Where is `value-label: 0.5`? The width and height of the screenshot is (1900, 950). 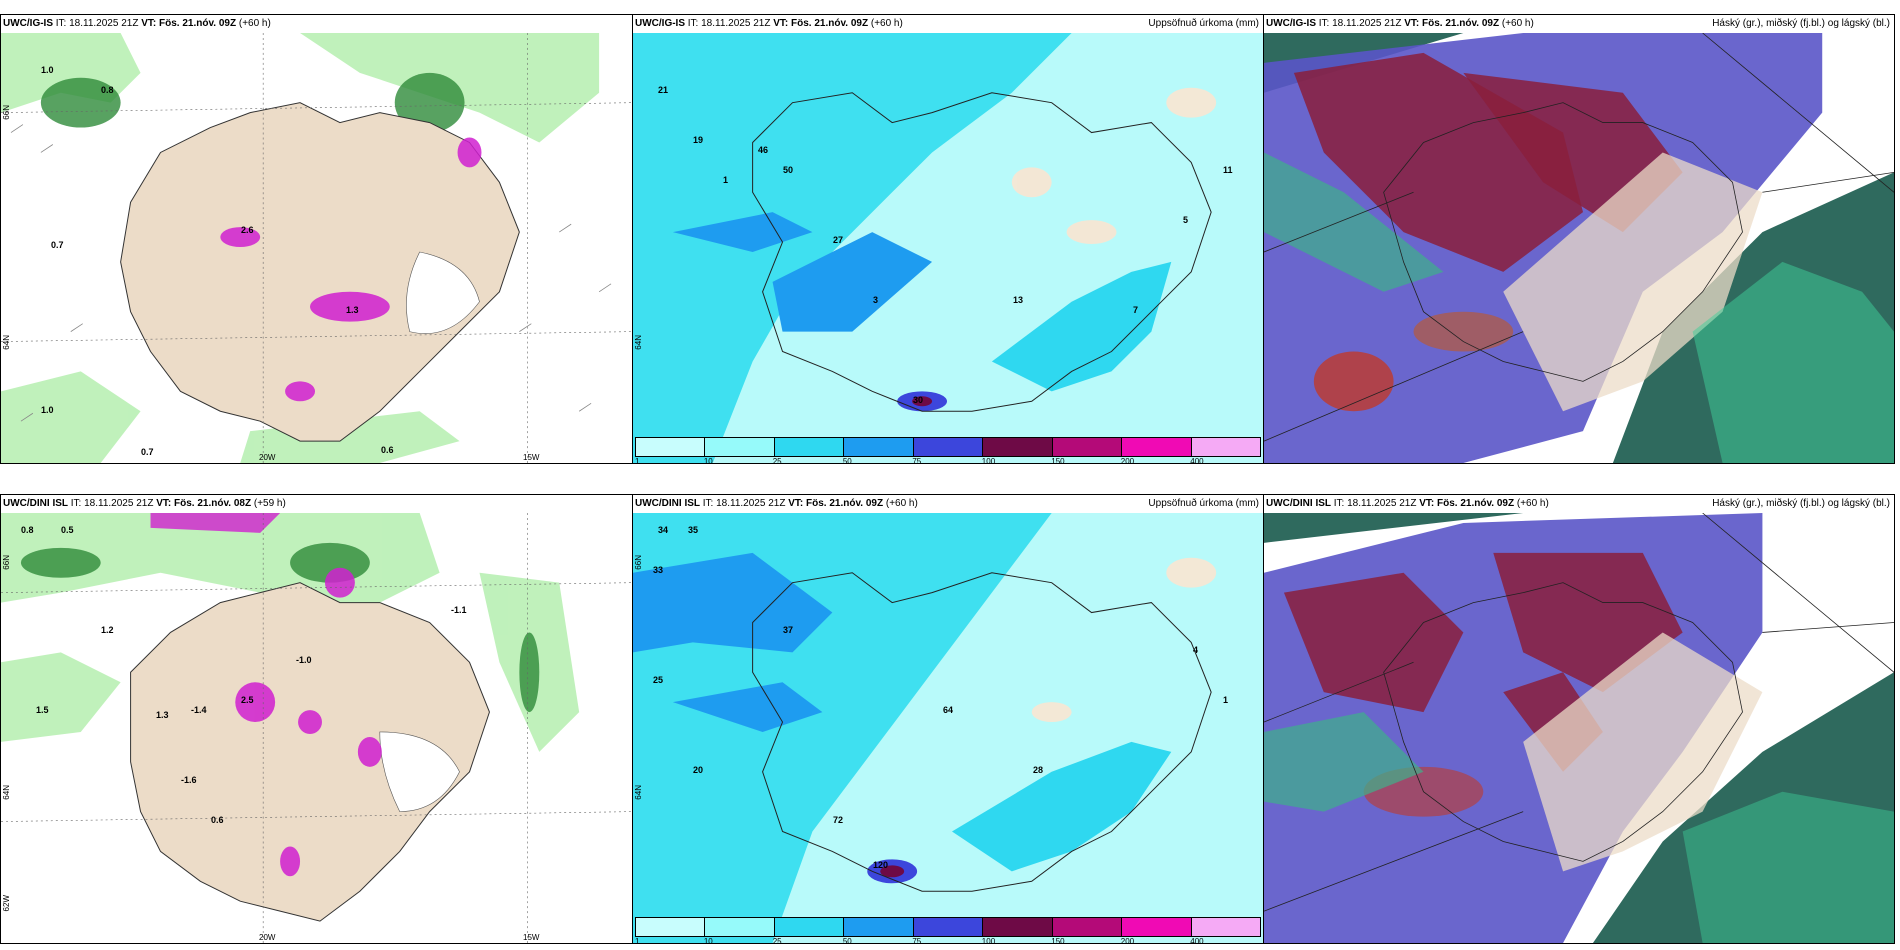
value-label: 0.5 is located at coordinates (67, 530).